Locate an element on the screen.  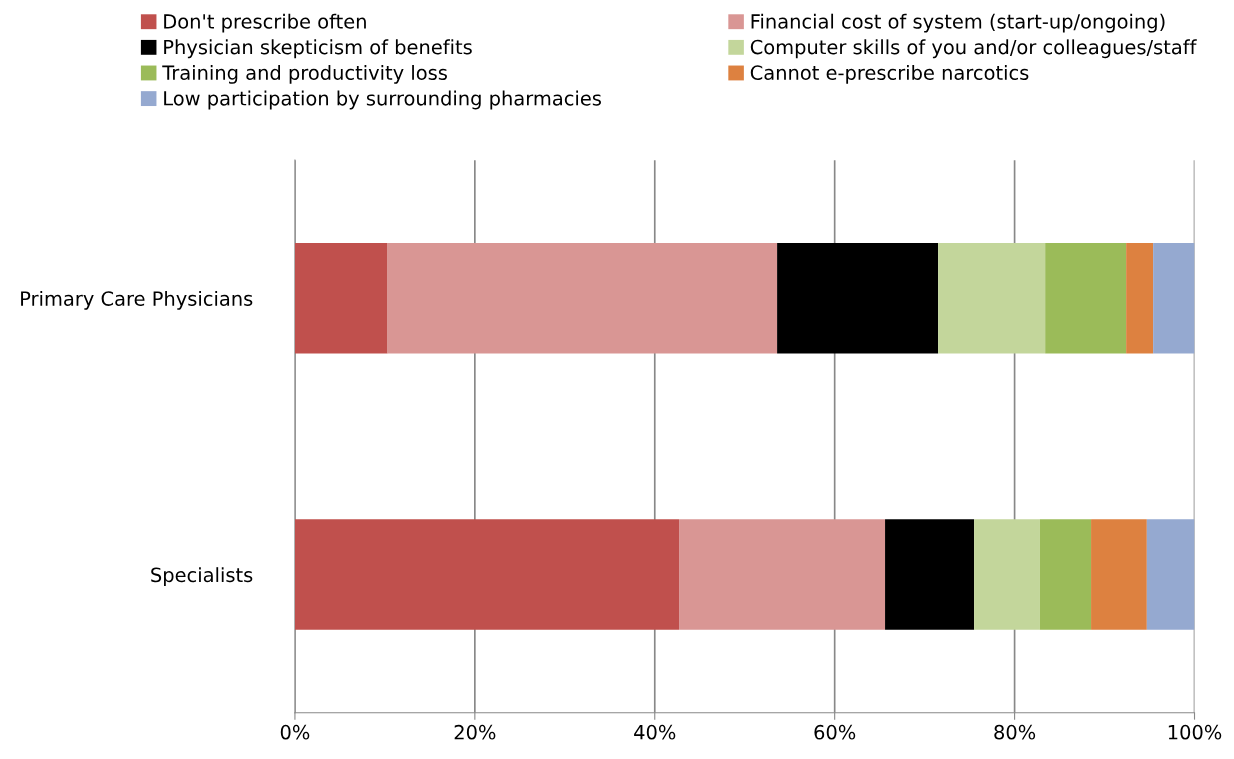
y-tick-label: Primary Care Physicians is located at coordinates (137, 300).